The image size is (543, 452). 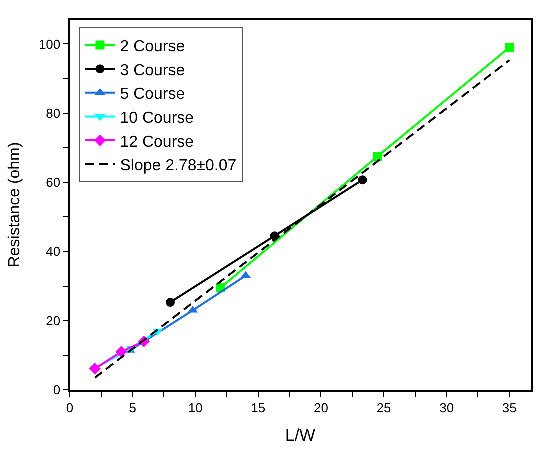 I want to click on legend-label: 3 Course, so click(x=153, y=71).